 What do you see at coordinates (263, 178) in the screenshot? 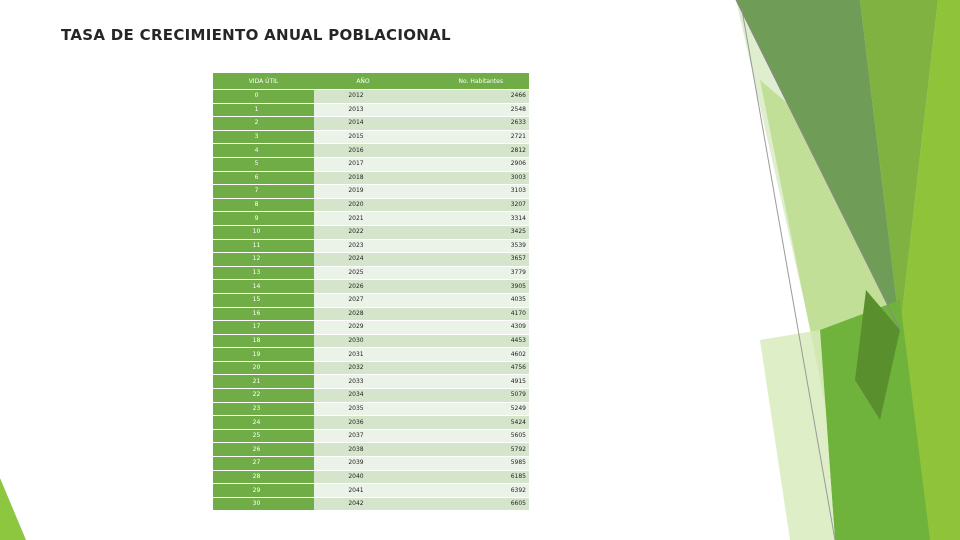
I see `cell-vida-util: 6` at bounding box center [263, 178].